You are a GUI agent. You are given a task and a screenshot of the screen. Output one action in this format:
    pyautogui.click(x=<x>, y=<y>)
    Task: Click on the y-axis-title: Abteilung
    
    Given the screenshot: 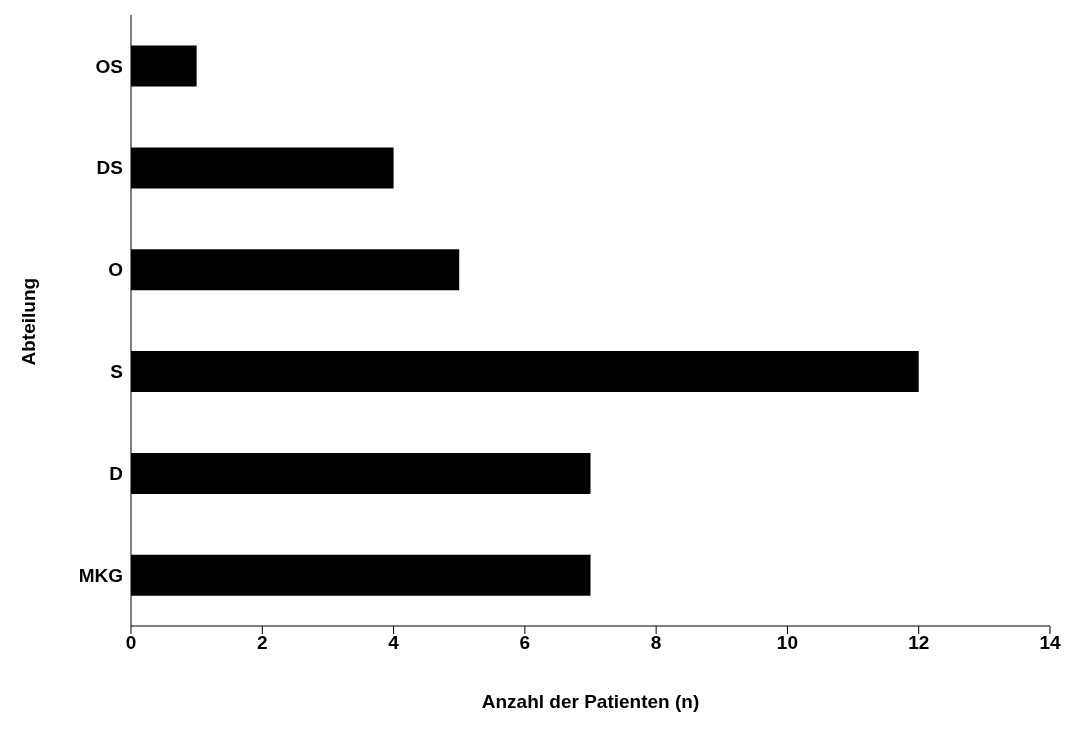 What is the action you would take?
    pyautogui.click(x=28, y=321)
    